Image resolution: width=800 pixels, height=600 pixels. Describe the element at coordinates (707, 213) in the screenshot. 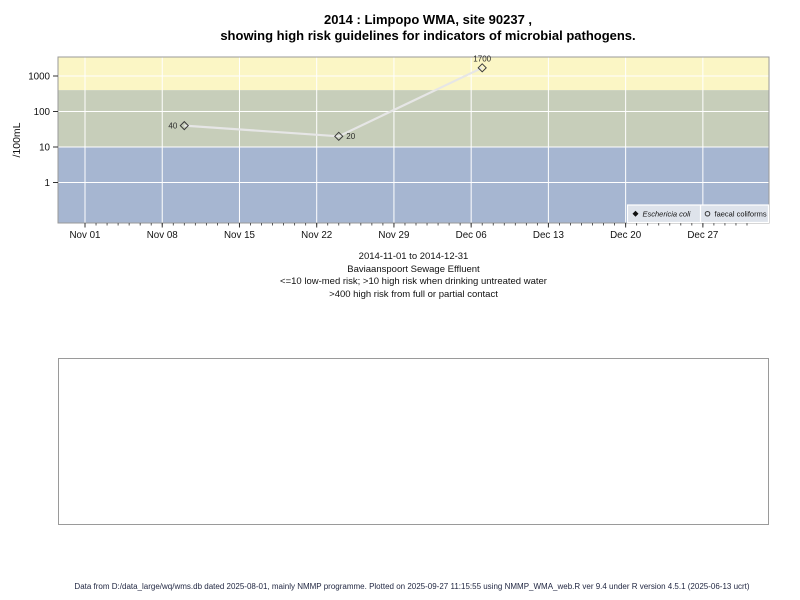

I see `legend-open-circle-icon` at that location.